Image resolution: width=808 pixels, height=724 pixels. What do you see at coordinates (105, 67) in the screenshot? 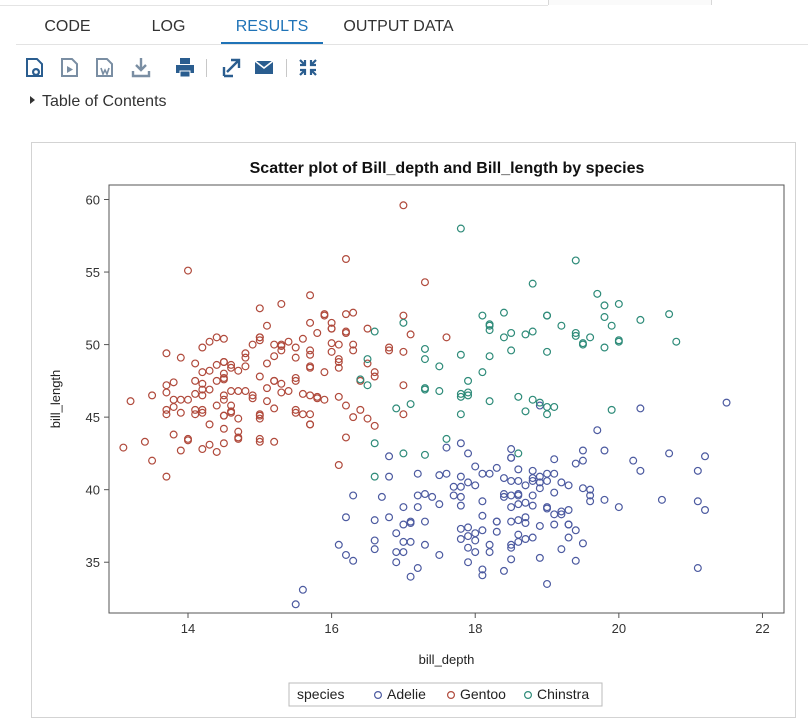
I see `open-word-icon` at bounding box center [105, 67].